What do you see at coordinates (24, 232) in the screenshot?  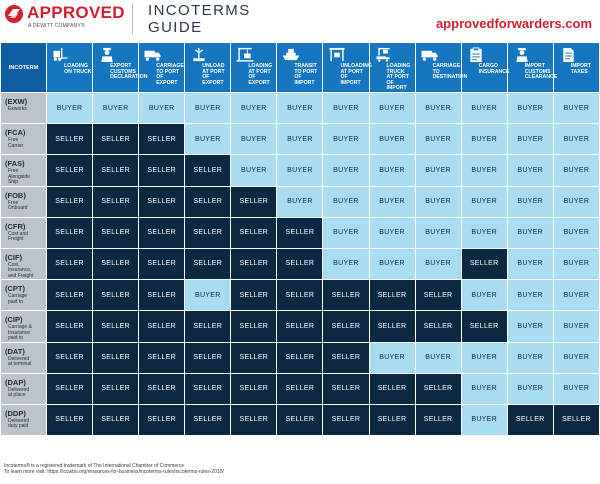 I see `row-label: (CFR) Cost and Freight` at bounding box center [24, 232].